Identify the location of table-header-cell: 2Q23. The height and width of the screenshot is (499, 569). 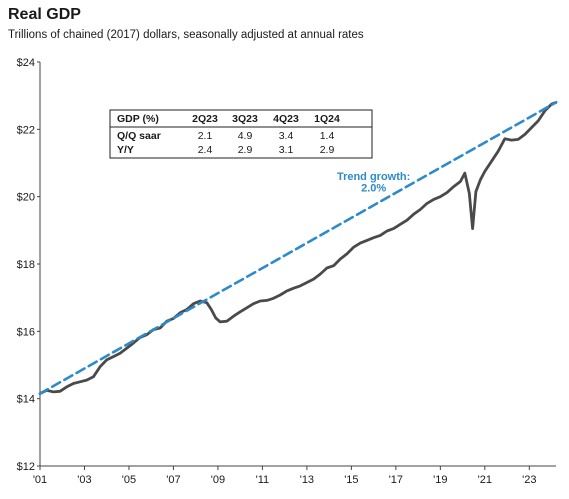
(205, 119).